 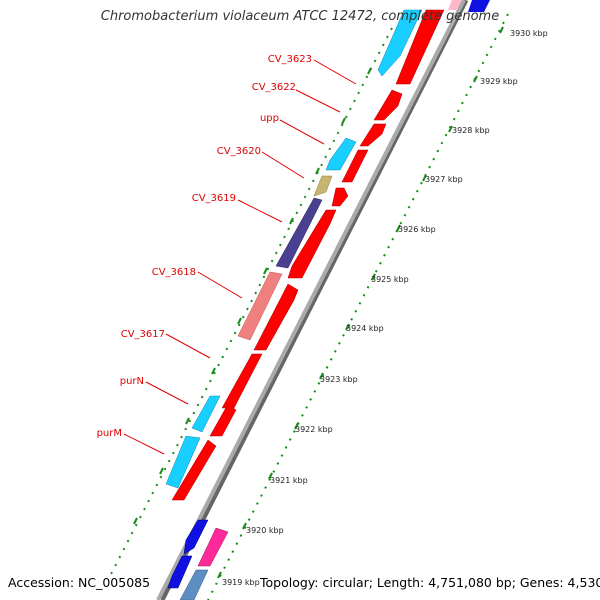 What do you see at coordinates (390, 279) in the screenshot?
I see `kbp-label-3925: 3925 kbp` at bounding box center [390, 279].